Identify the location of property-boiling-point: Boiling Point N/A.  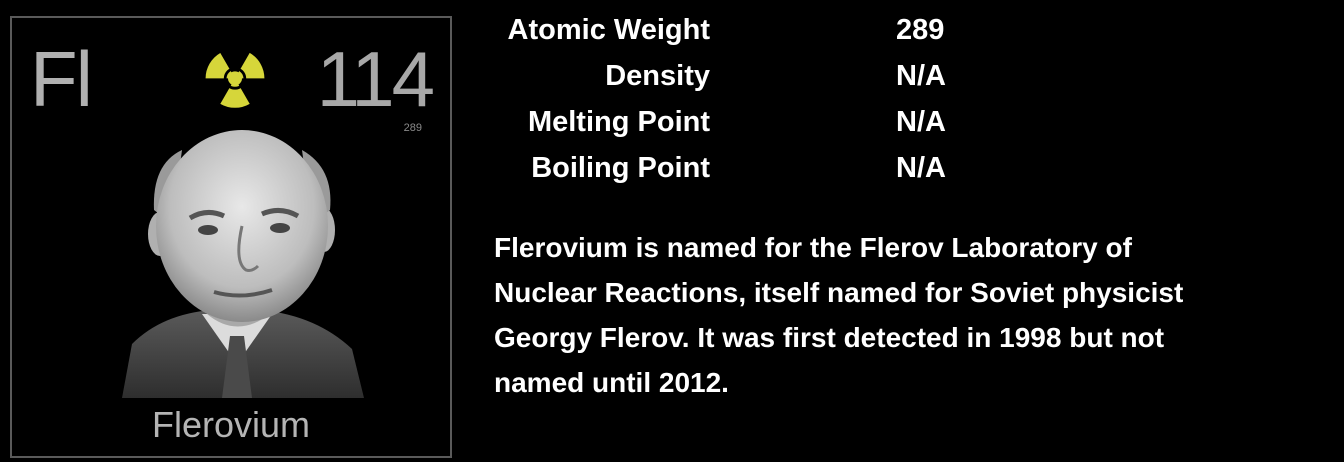
(740, 175).